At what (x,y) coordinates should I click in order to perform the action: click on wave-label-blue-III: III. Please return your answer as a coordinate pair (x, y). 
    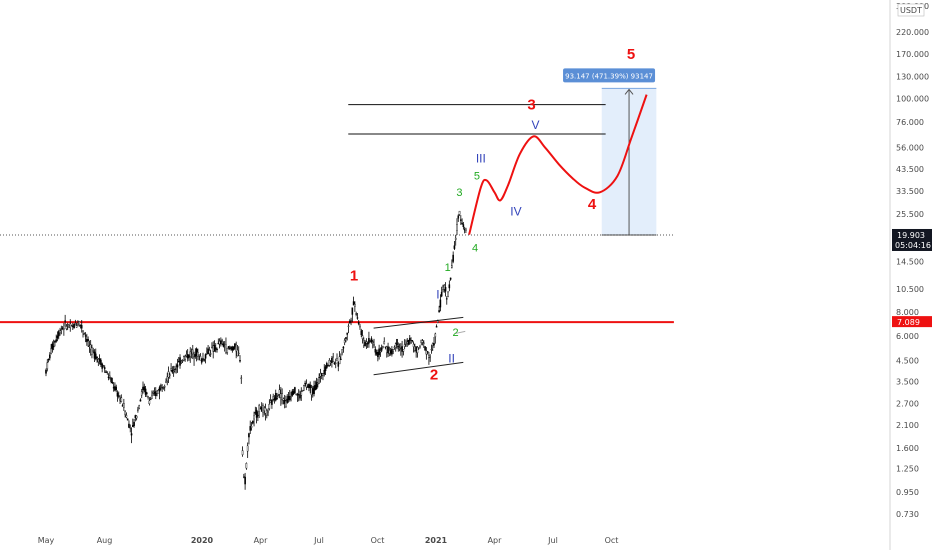
    Looking at the image, I should click on (481, 158).